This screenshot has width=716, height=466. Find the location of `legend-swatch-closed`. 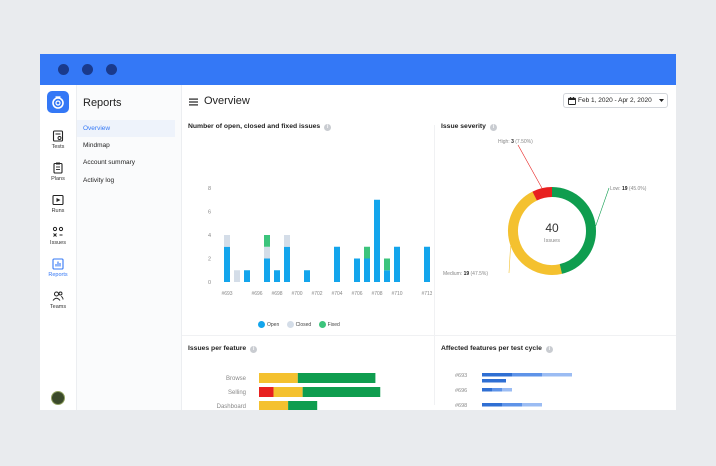

legend-swatch-closed is located at coordinates (290, 324).